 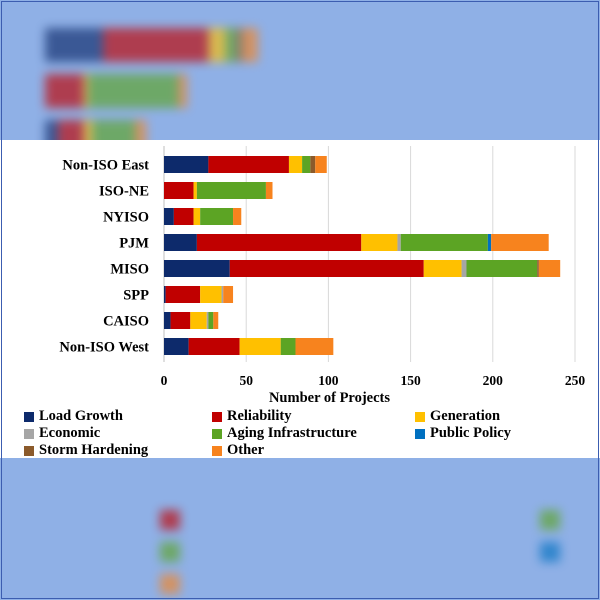 I want to click on x-tick-label: 50, so click(x=246, y=380).